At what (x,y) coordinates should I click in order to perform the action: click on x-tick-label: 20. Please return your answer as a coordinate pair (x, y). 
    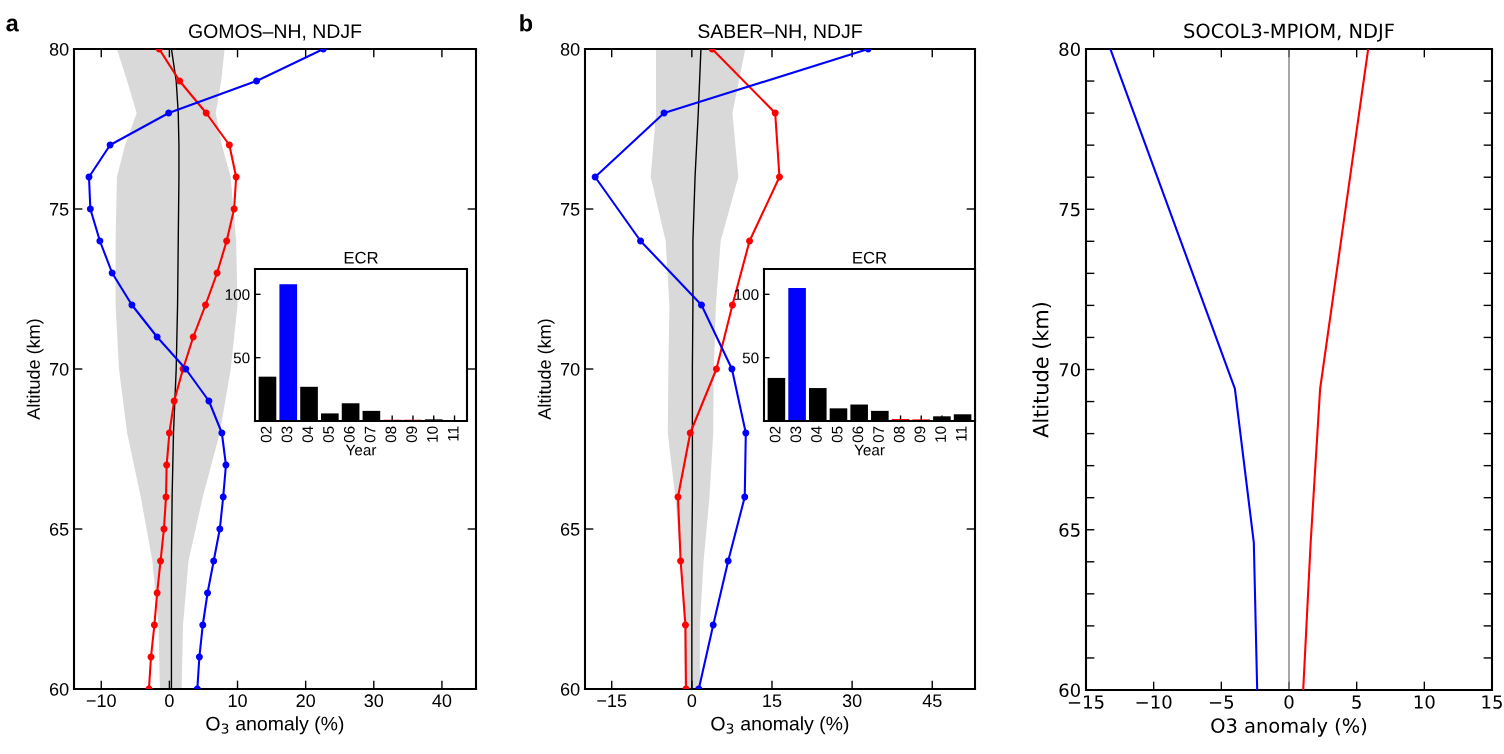
    Looking at the image, I should click on (305, 701).